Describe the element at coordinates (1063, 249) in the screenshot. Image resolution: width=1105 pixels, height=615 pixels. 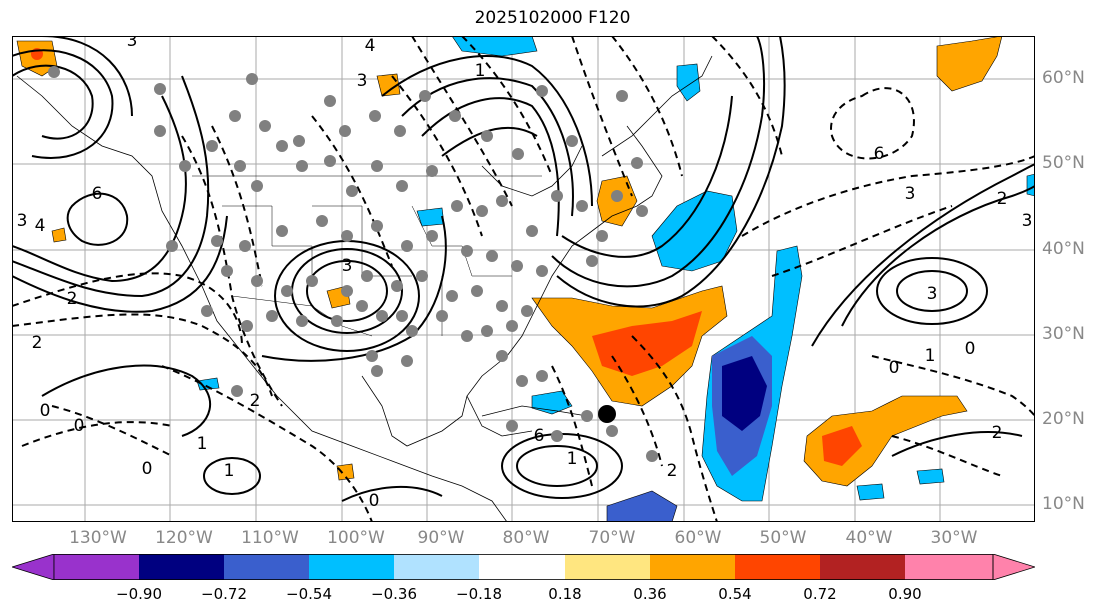
I see `lat-label-40n: 40°N` at that location.